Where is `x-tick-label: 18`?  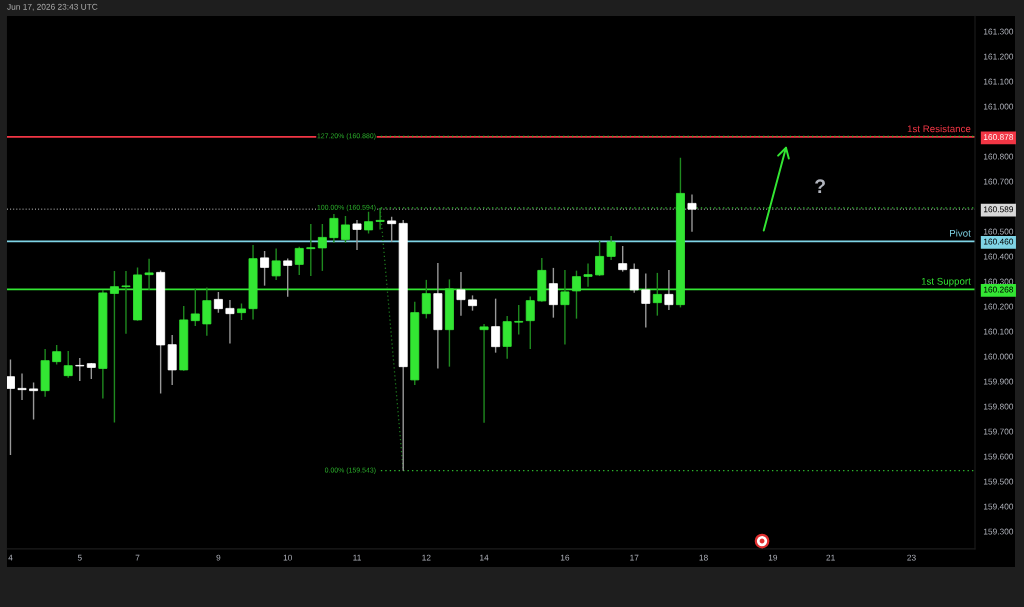
x-tick-label: 18 is located at coordinates (703, 557).